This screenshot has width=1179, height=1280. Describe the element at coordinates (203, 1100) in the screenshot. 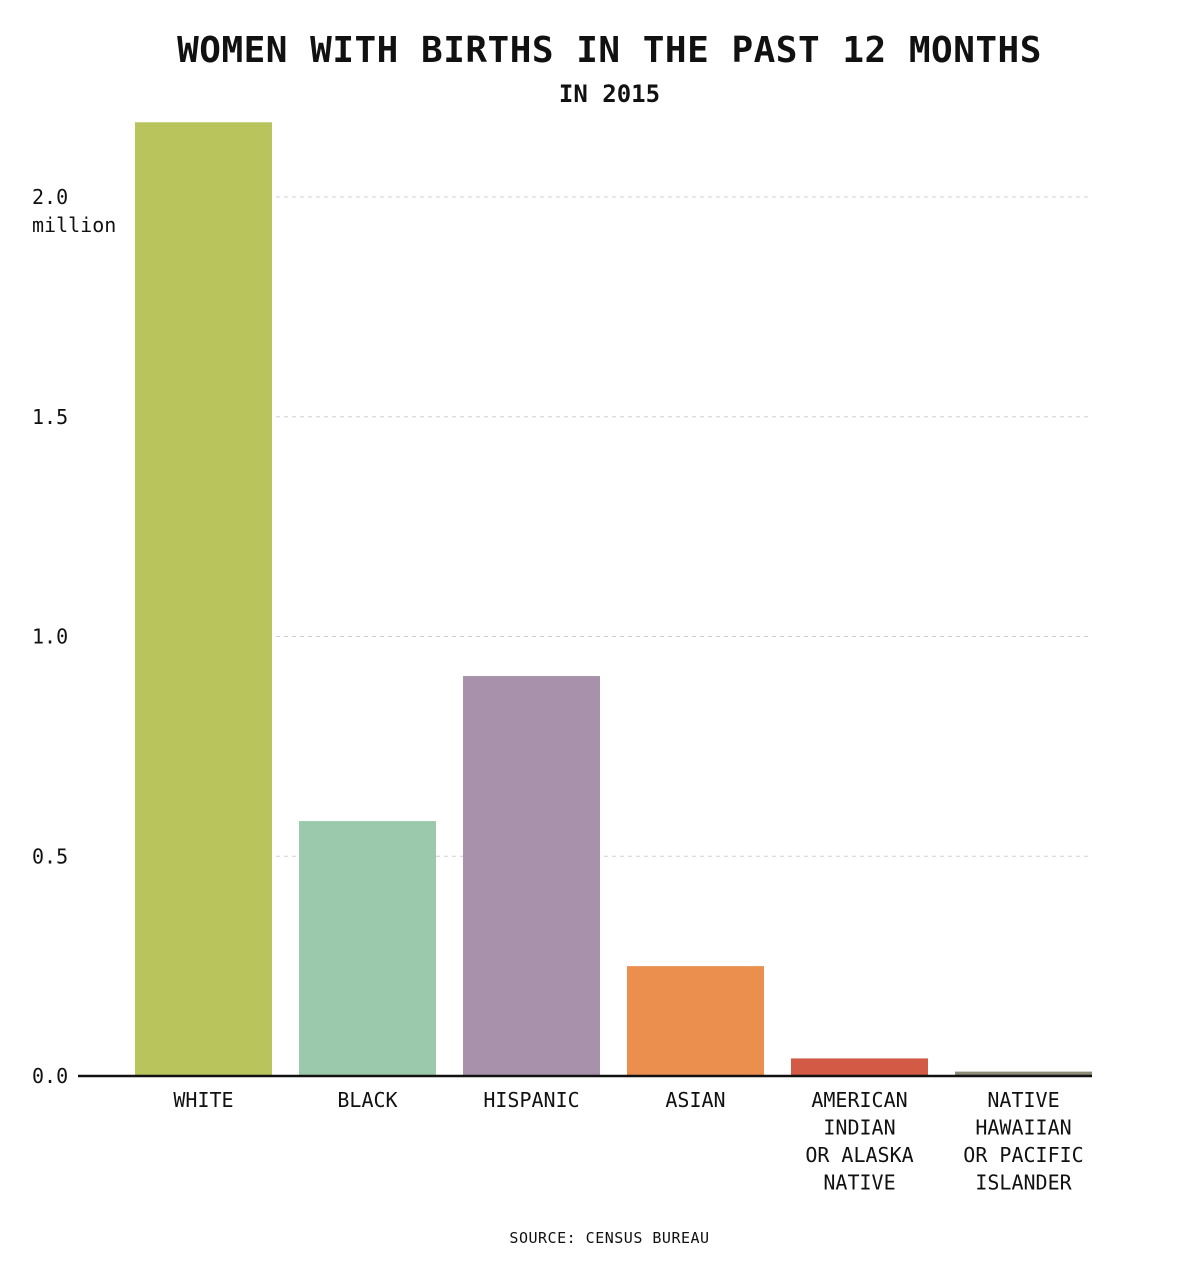

I see `x-tick-label: WHITE` at that location.